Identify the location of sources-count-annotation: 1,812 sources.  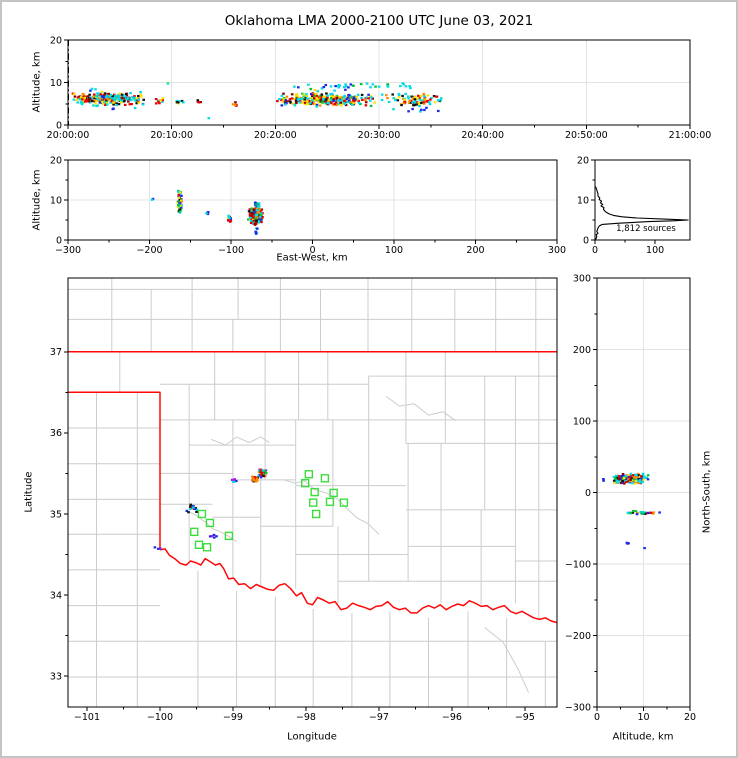
(646, 229).